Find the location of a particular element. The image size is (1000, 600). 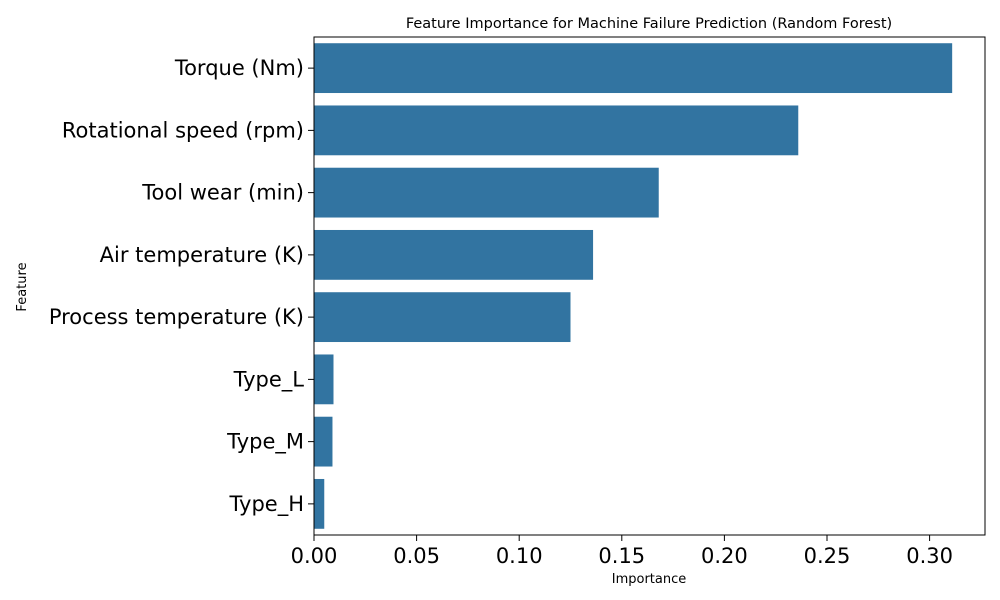

y-tick-label: Type_M is located at coordinates (265, 442).